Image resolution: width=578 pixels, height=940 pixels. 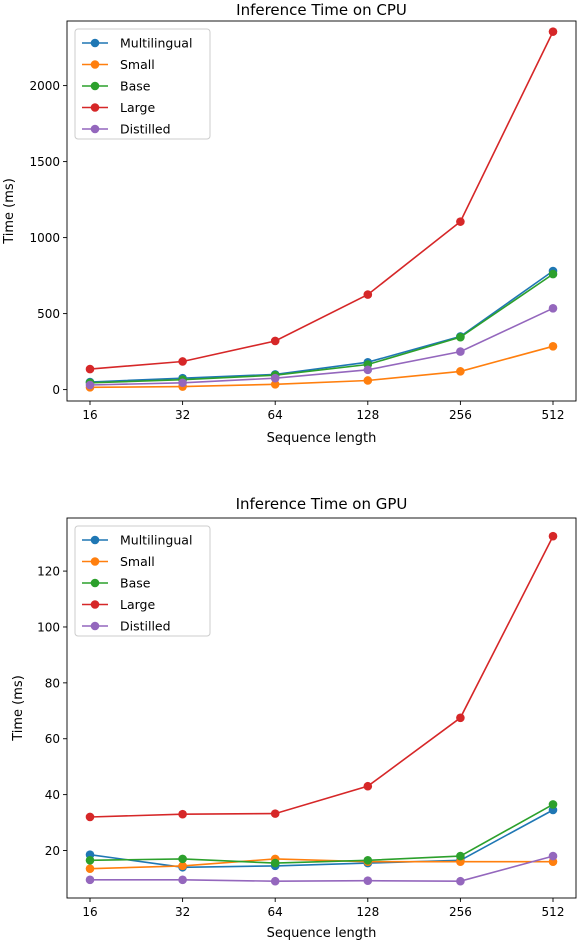 What do you see at coordinates (44, 86) in the screenshot?
I see `y-tick-label: 2000` at bounding box center [44, 86].